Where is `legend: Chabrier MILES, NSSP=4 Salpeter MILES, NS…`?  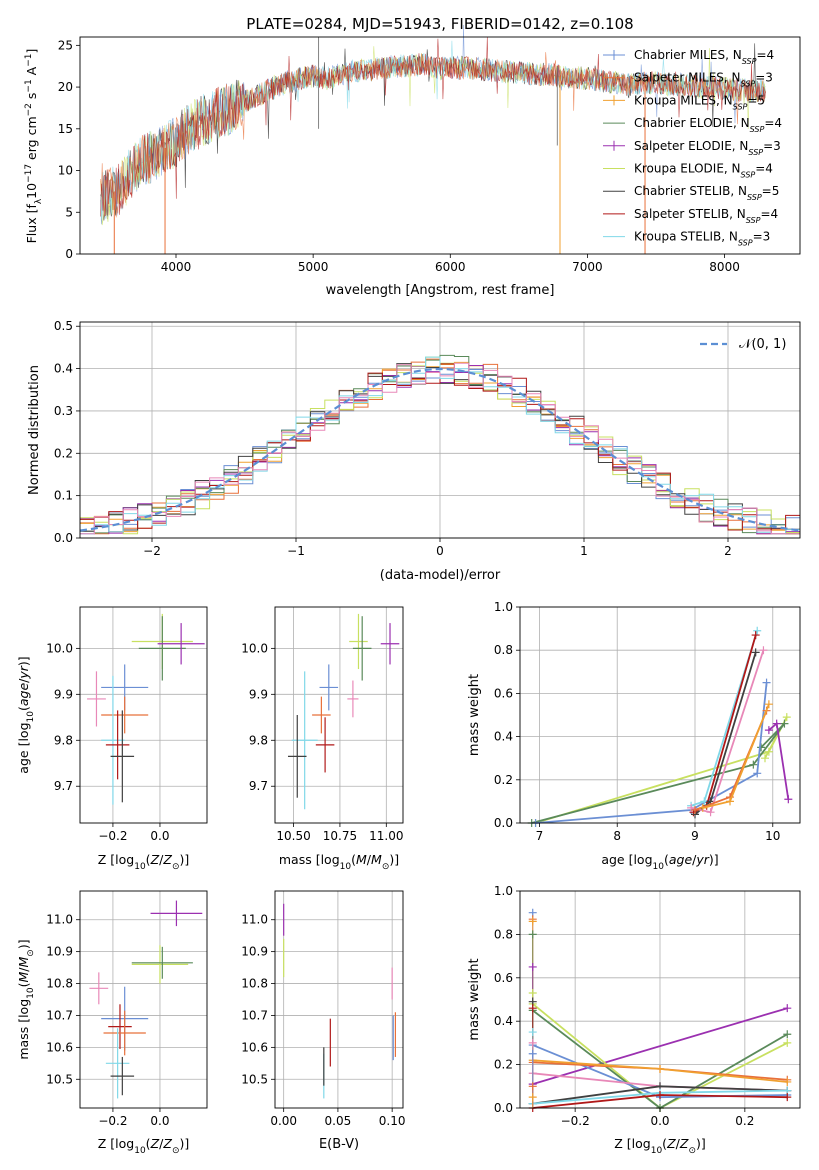
legend: Chabrier MILES, NSSP=4 Salpeter MILES, NS… is located at coordinates (692, 147).